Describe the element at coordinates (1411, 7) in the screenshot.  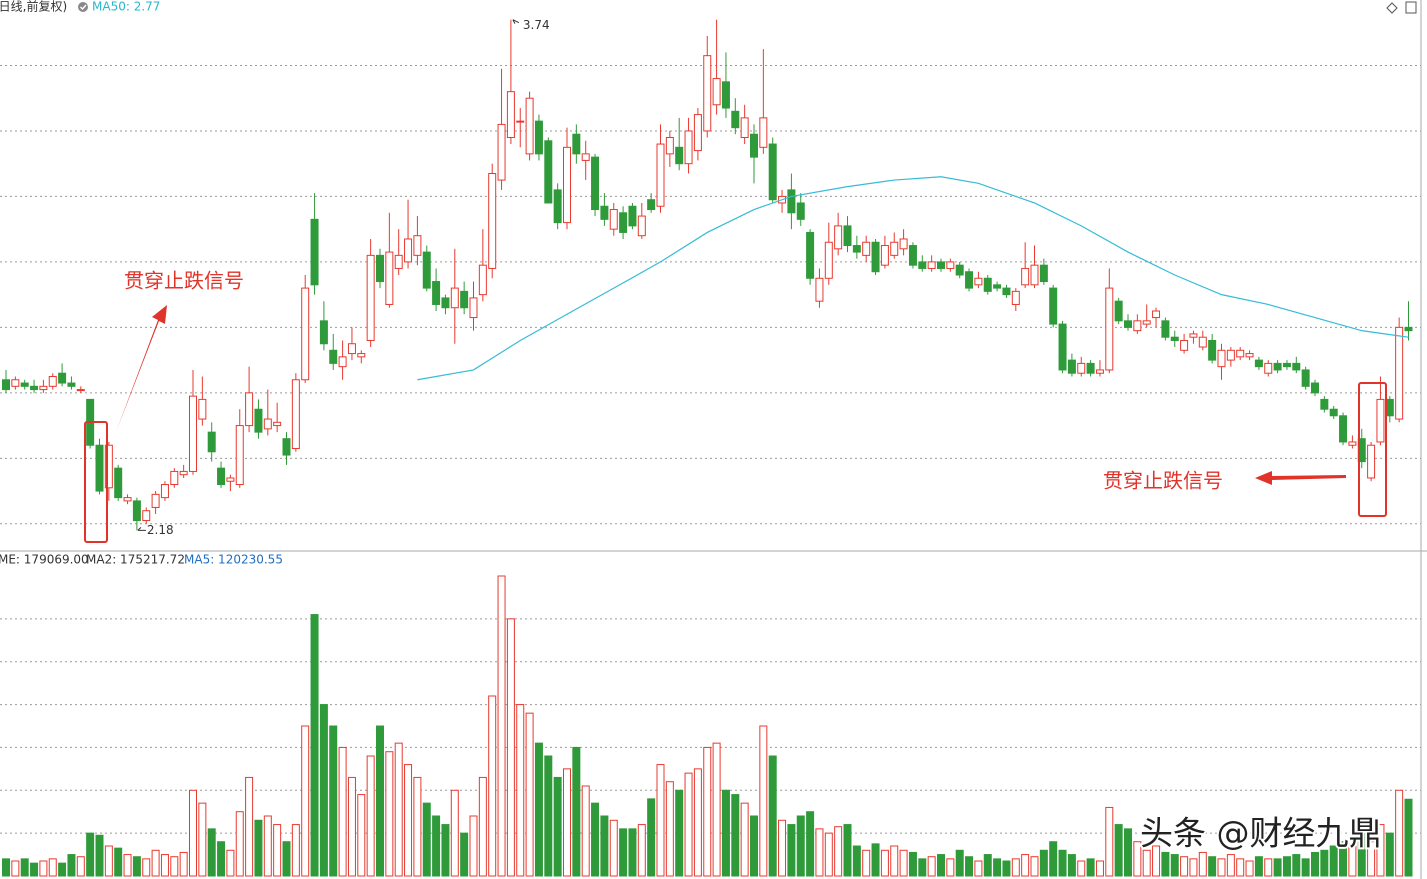
I see `square-icon` at that location.